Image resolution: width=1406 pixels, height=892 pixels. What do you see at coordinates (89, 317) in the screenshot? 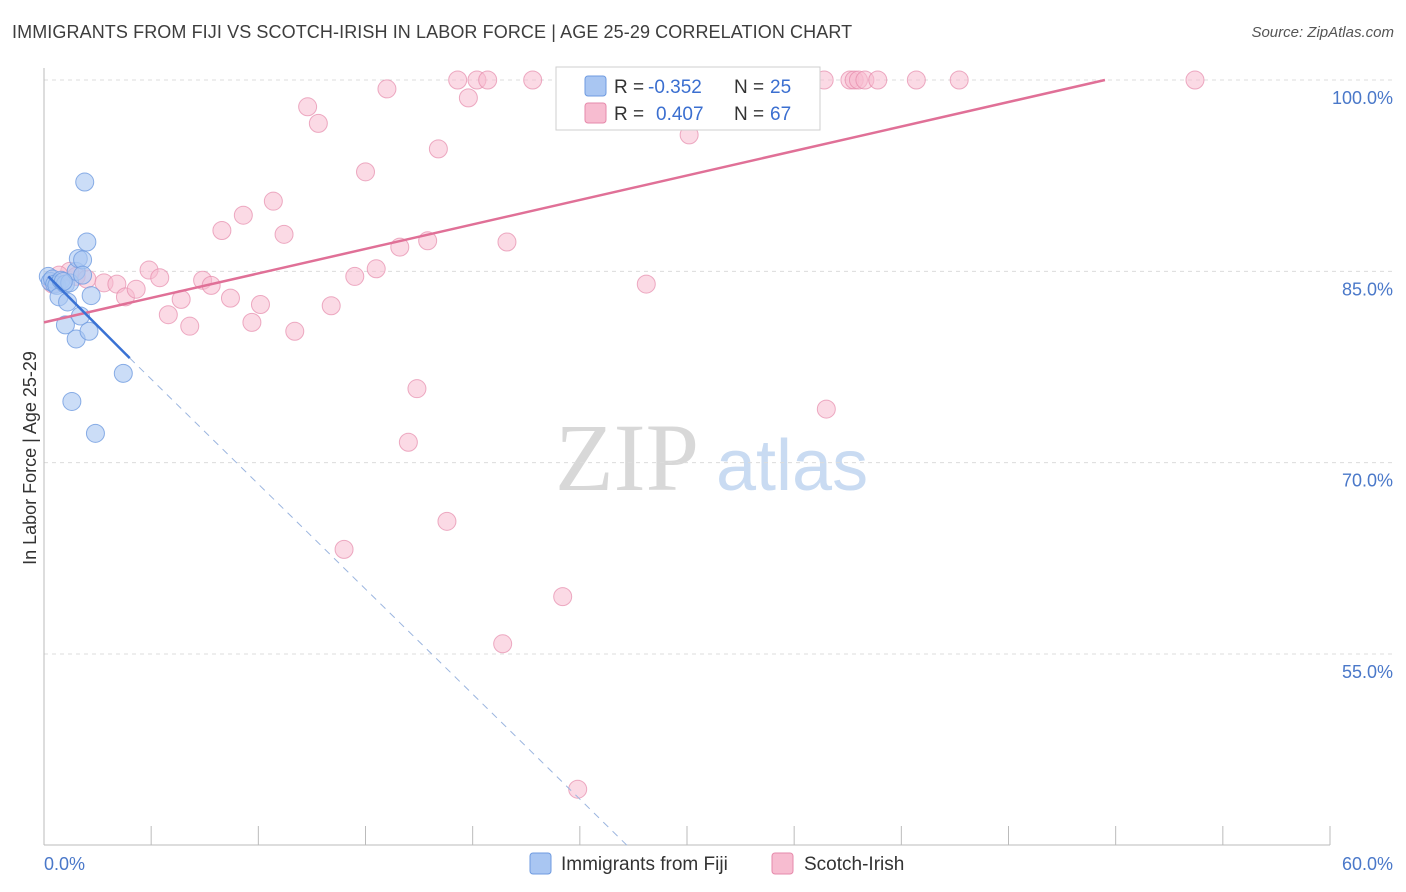
I see `fiji-trend-line` at bounding box center [89, 317].